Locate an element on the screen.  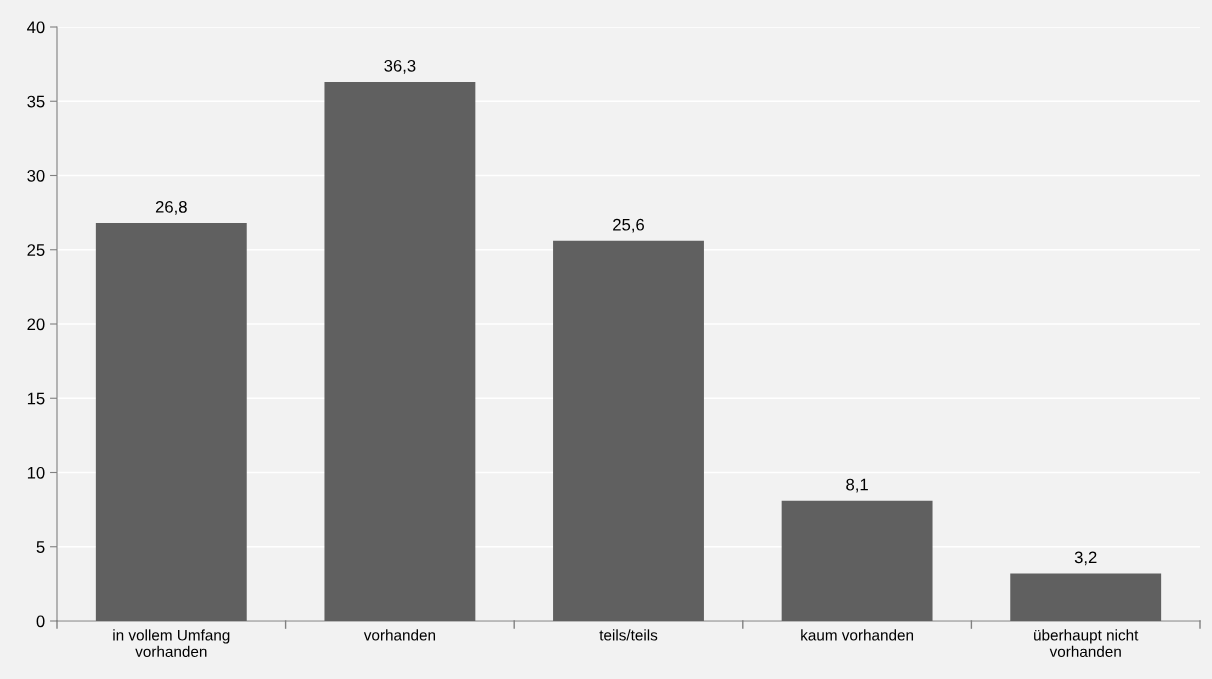
y-tick-label: 5 is located at coordinates (40, 547).